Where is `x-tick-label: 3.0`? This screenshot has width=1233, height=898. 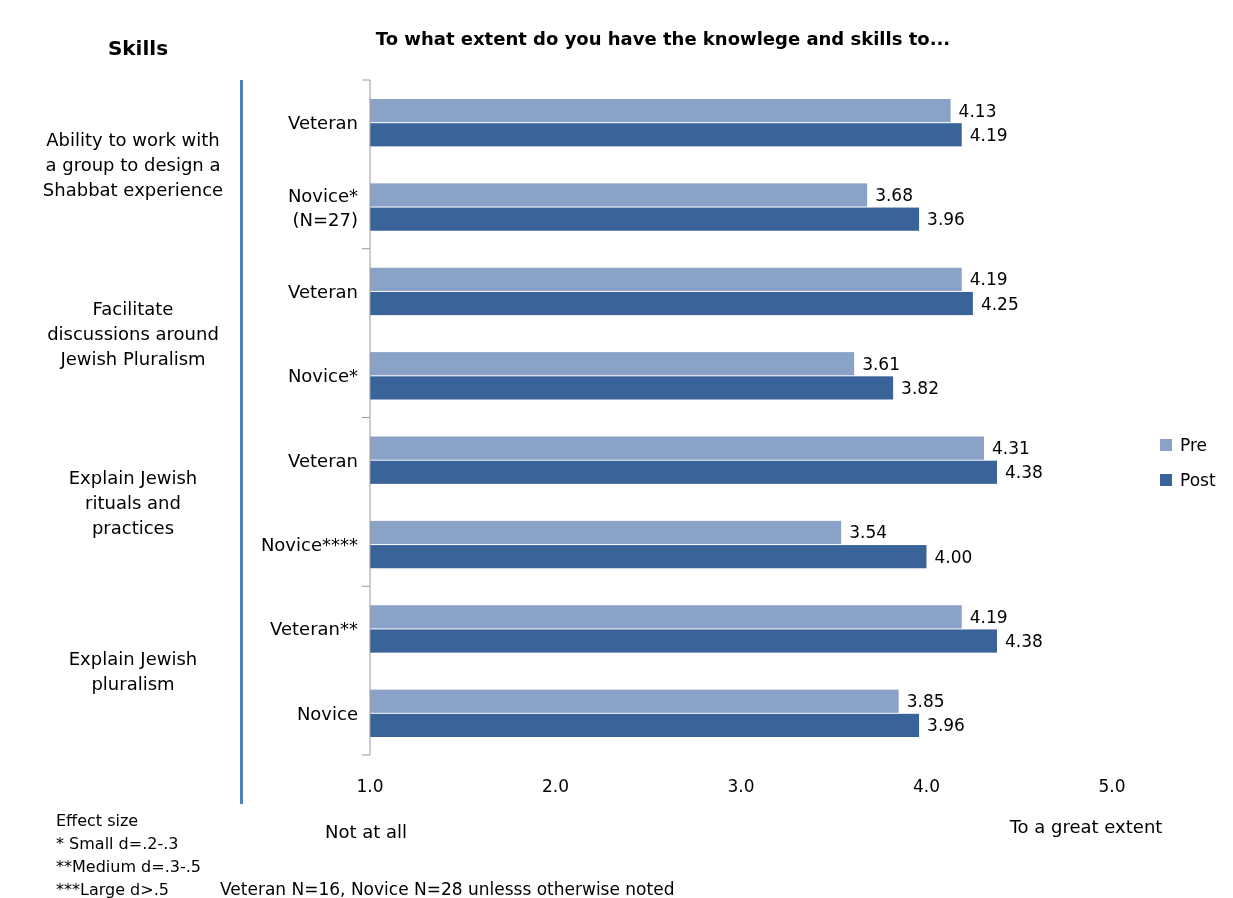
x-tick-label: 3.0 is located at coordinates (741, 786).